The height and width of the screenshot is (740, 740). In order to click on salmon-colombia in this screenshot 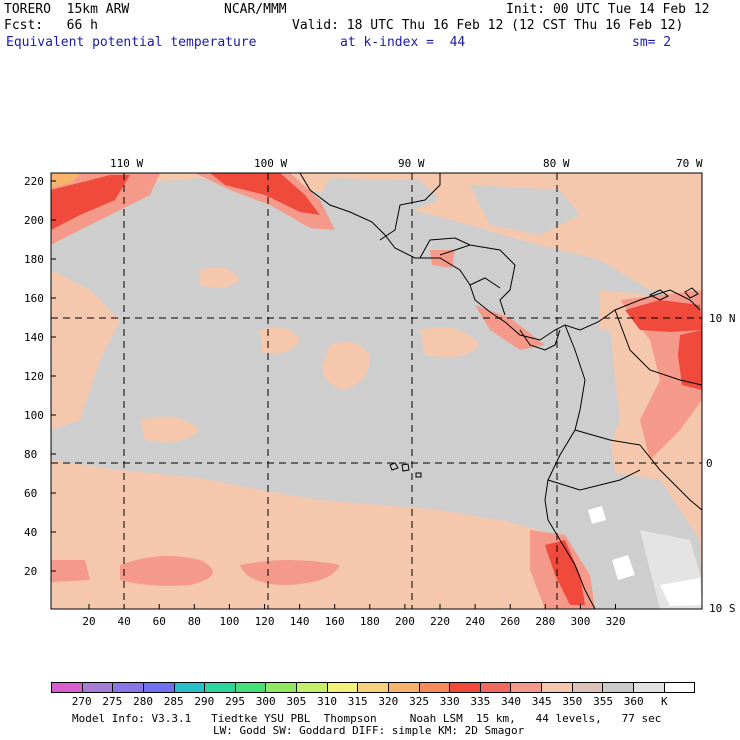, I will do `click(661, 375)`.